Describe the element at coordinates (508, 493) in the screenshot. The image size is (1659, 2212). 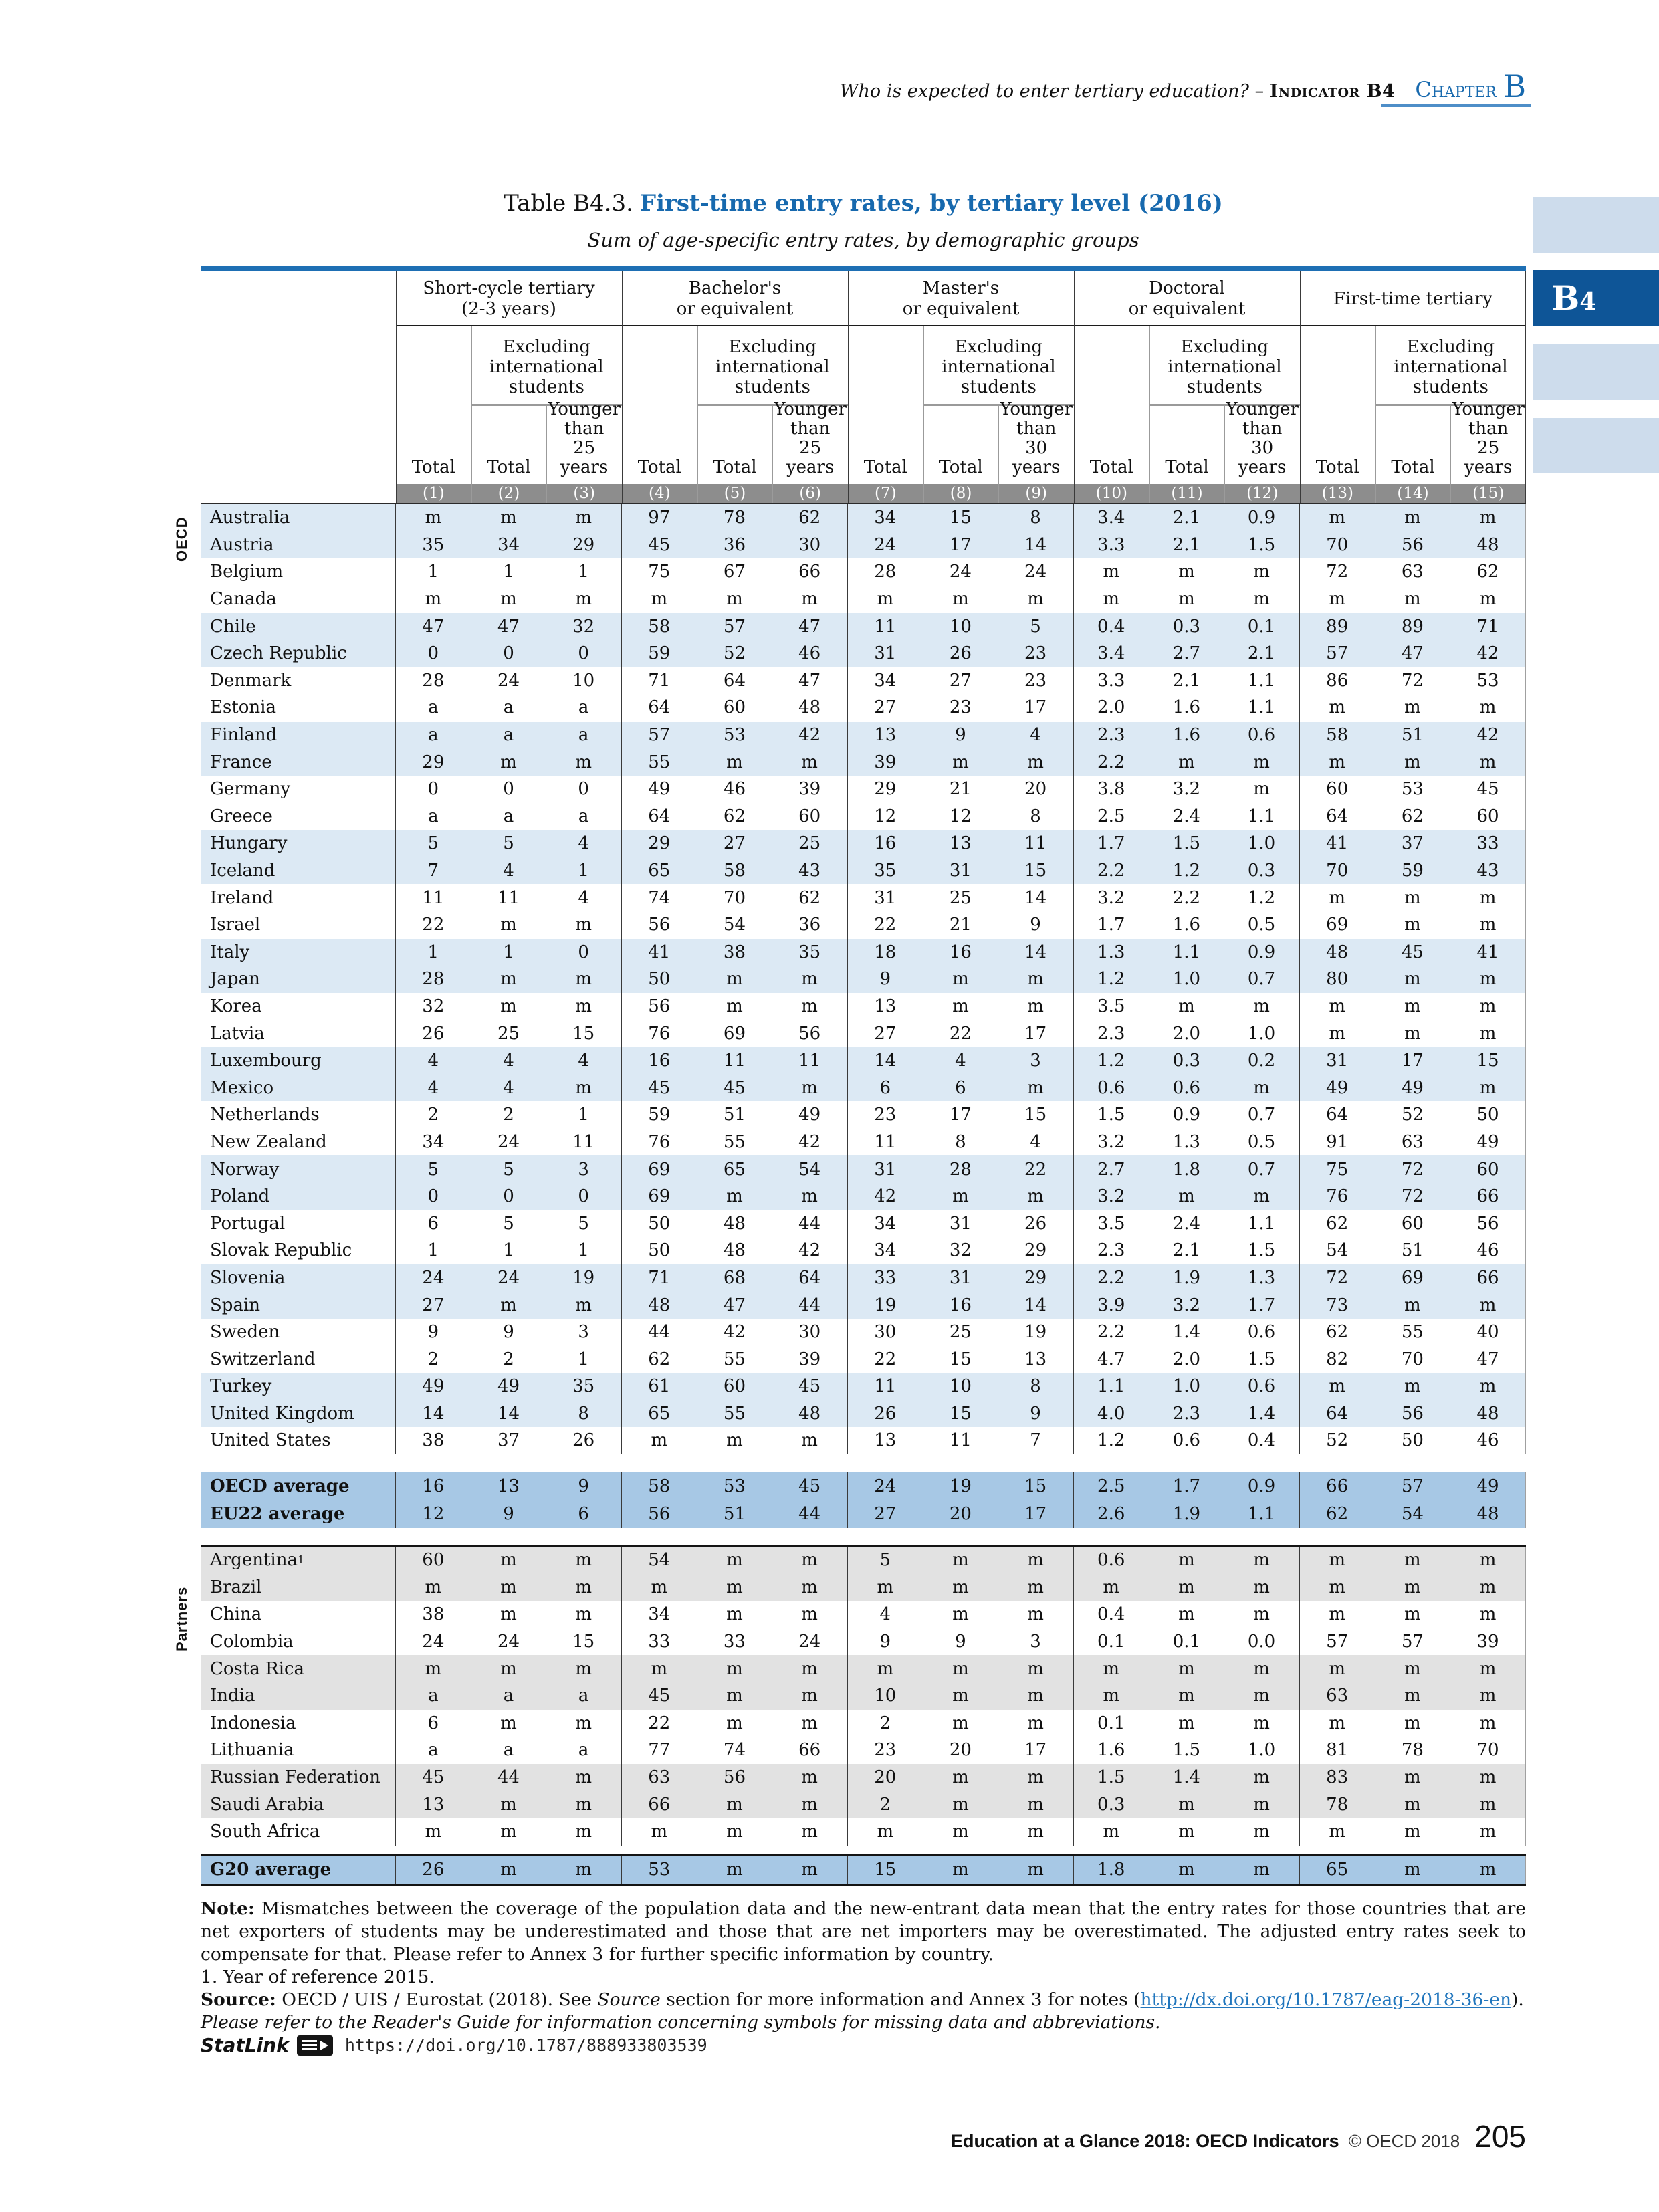
I see `column-number: (2)` at that location.